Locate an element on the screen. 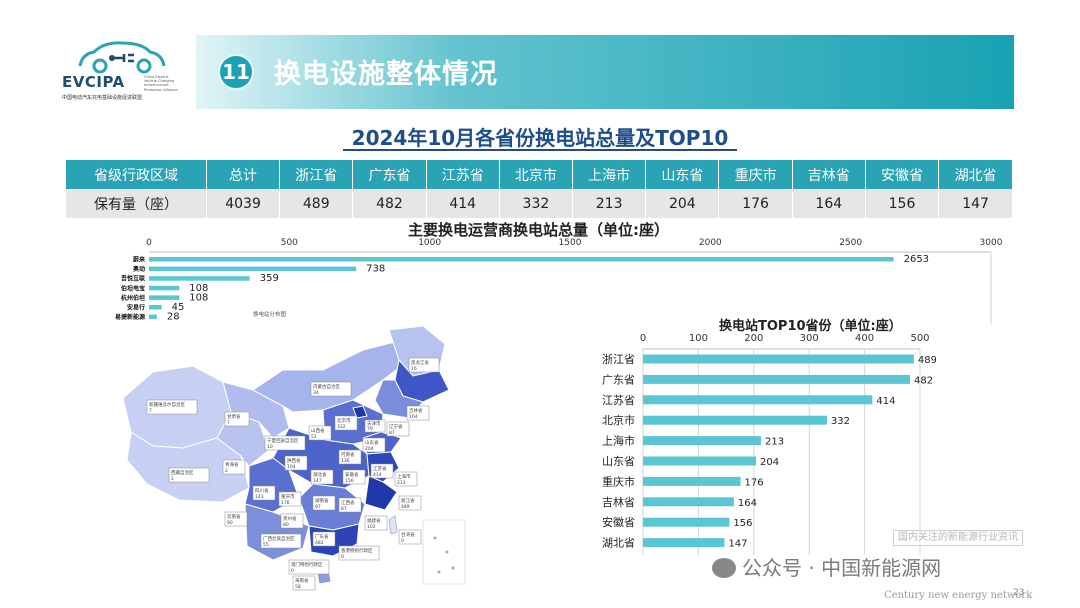 This screenshot has width=1080, height=608. map-label-value: 164 is located at coordinates (413, 417).